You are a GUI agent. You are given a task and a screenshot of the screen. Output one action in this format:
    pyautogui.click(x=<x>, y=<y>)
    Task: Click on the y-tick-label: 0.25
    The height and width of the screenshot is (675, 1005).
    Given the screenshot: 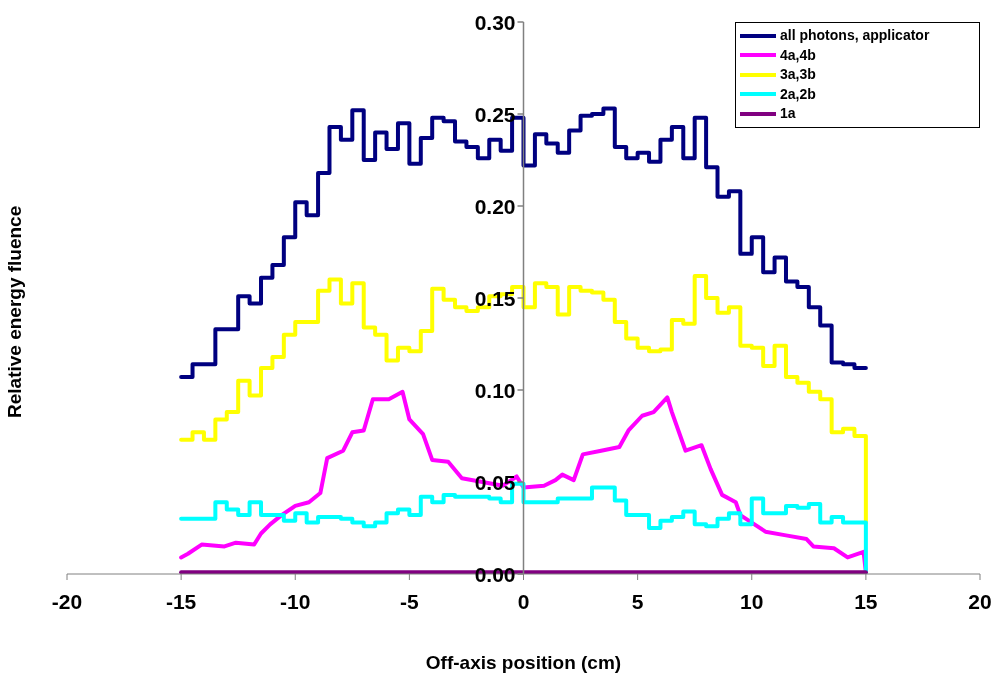 What is the action you would take?
    pyautogui.click(x=495, y=114)
    